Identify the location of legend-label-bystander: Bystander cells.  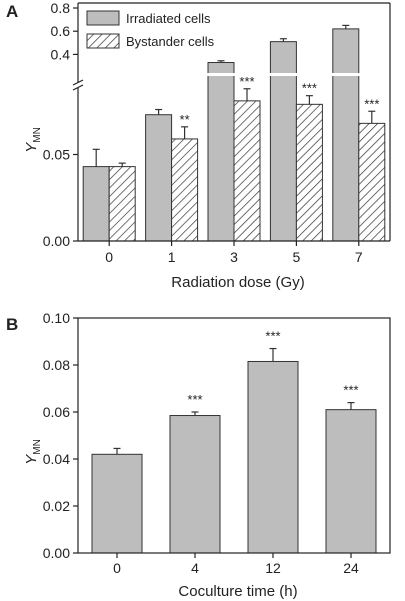
(170, 41).